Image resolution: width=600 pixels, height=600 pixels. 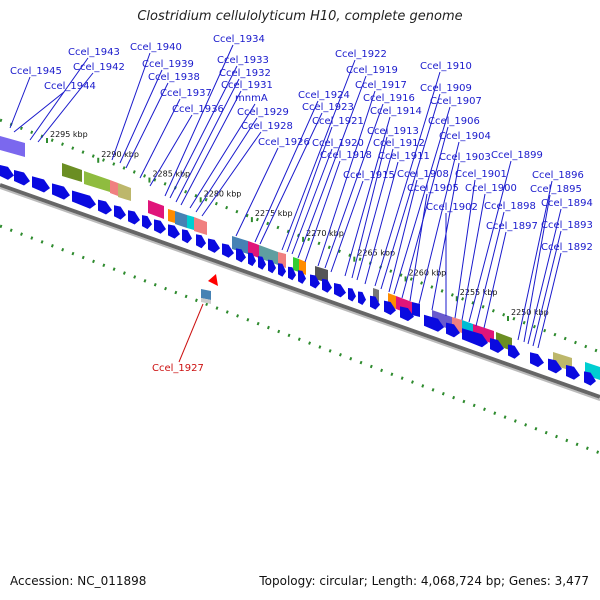 I want to click on gene-label: Ccel_1938, so click(x=174, y=77).